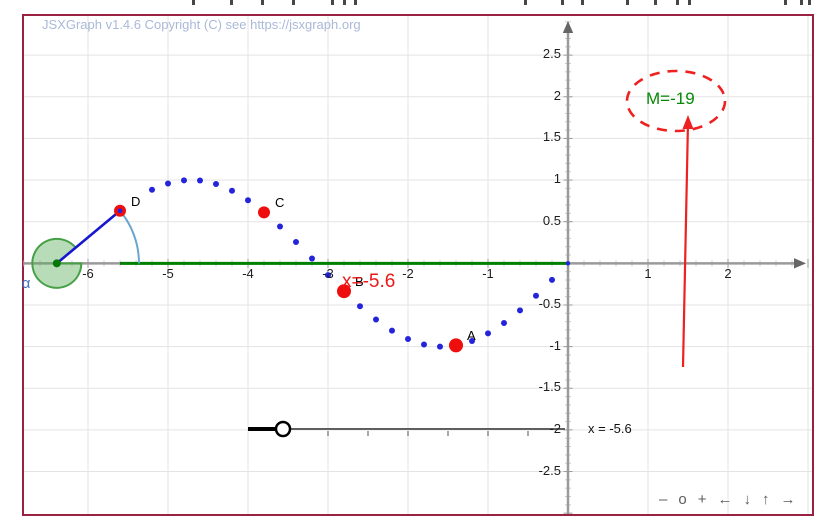  Describe the element at coordinates (557, 95) in the screenshot. I see `y-tick-label: 2` at that location.